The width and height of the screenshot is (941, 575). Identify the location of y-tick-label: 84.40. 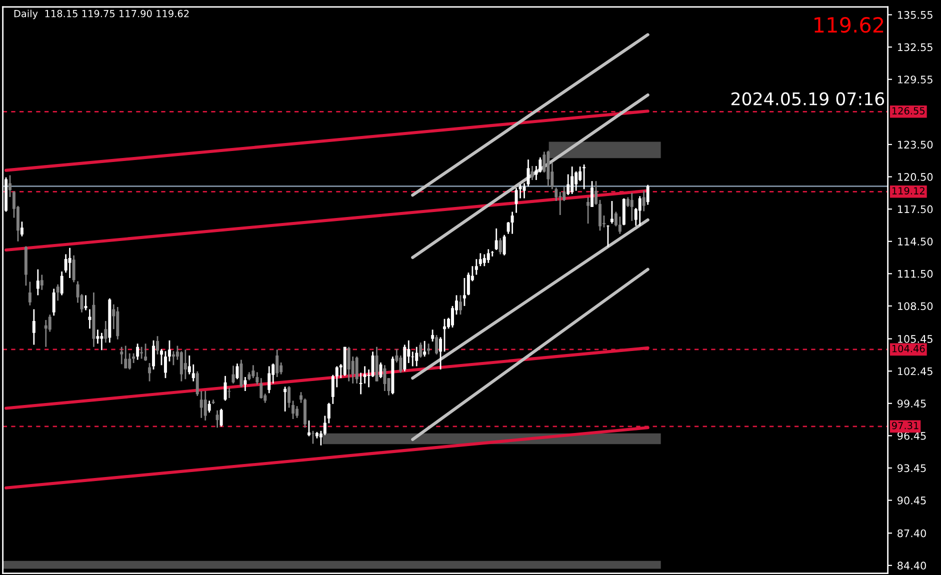
(912, 566).